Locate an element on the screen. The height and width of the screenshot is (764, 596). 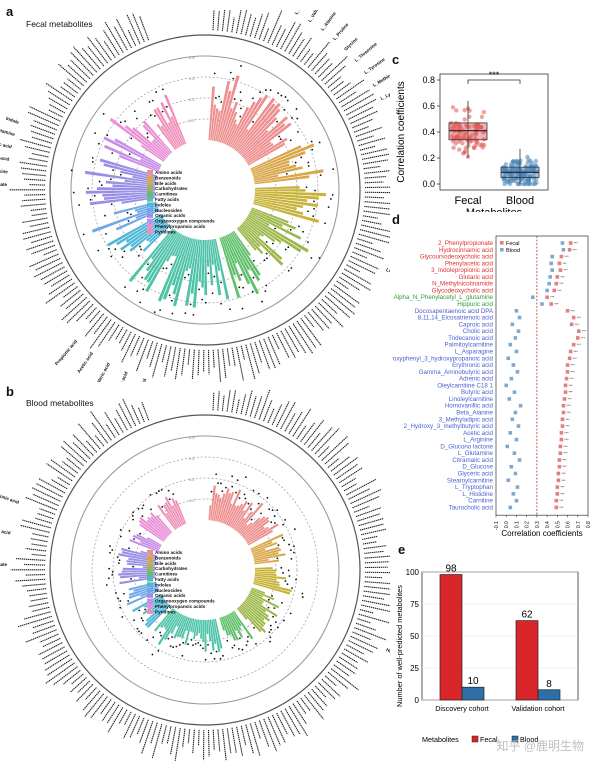
circ-legend-swatch is located at coordinates (150, 579).